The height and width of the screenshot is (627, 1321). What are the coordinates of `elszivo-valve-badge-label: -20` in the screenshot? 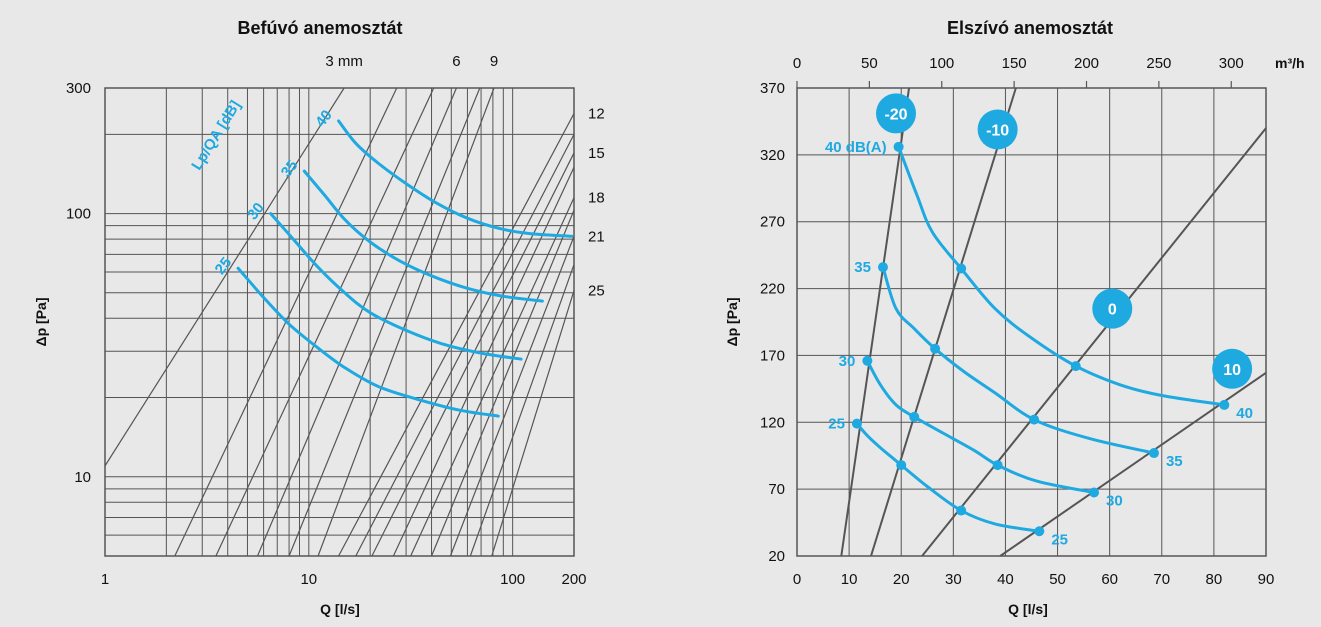 It's located at (895, 114).